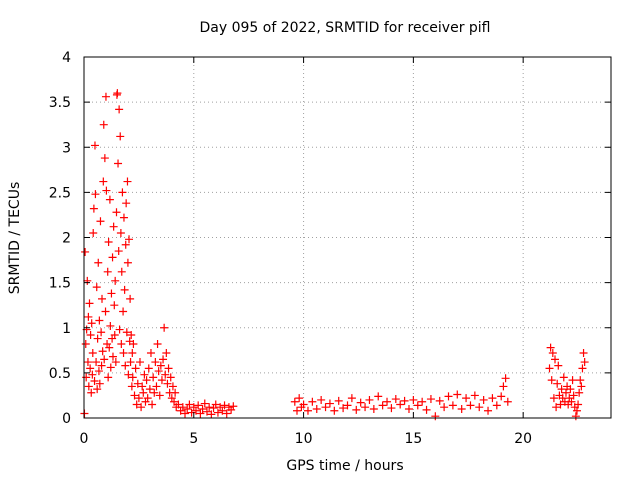 The image size is (640, 480). Describe the element at coordinates (60, 103) in the screenshot. I see `y-tick-label: 3.5` at that location.